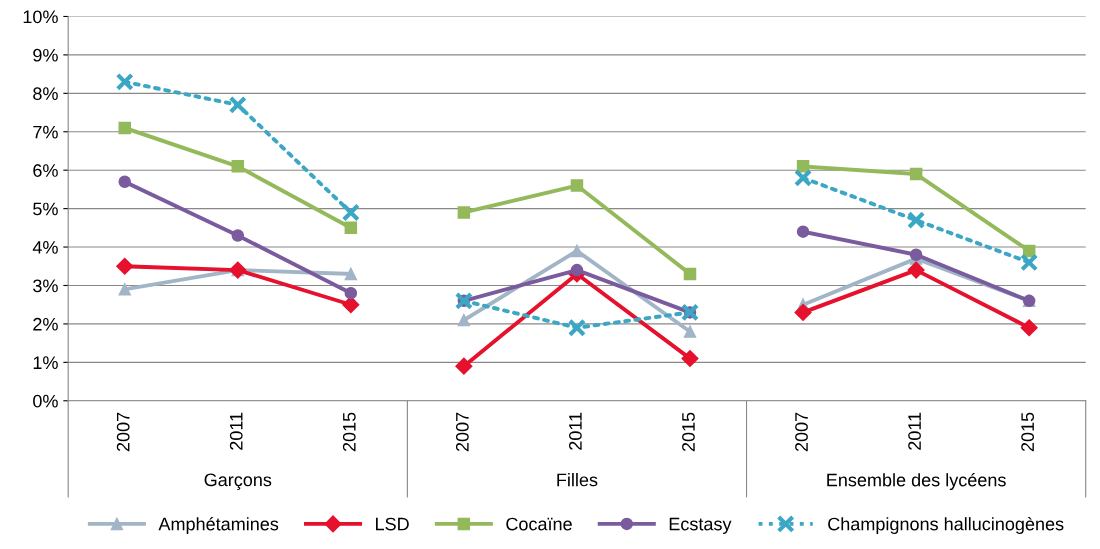 The width and height of the screenshot is (1100, 549). I want to click on y-tick-label: 6%, so click(45, 170).